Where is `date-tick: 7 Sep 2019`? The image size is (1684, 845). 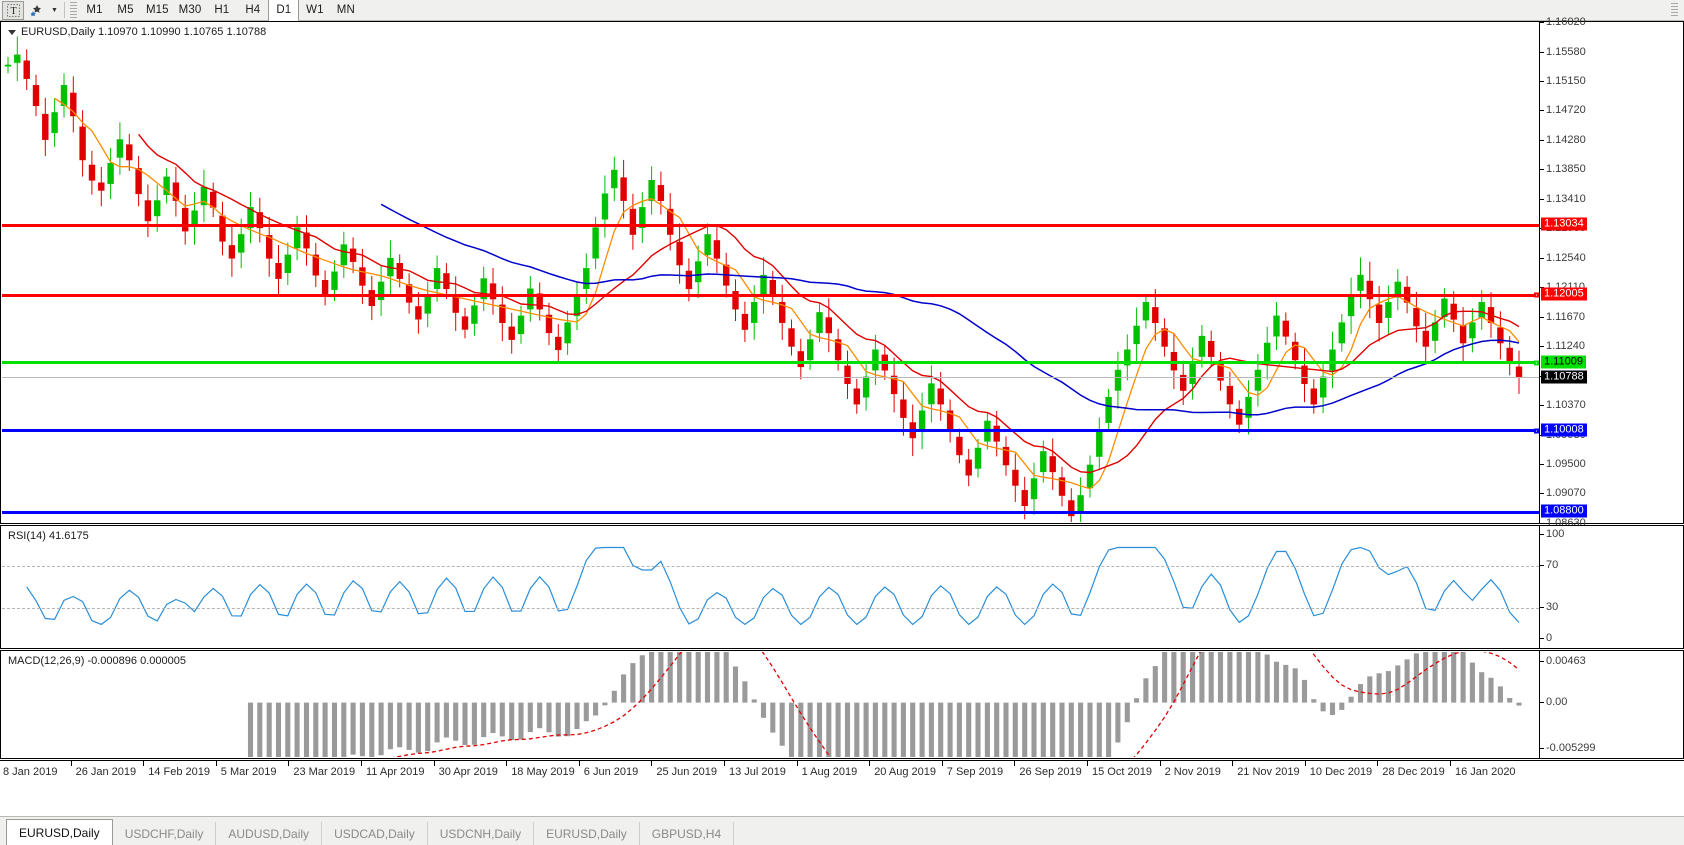 date-tick: 7 Sep 2019 is located at coordinates (972, 769).